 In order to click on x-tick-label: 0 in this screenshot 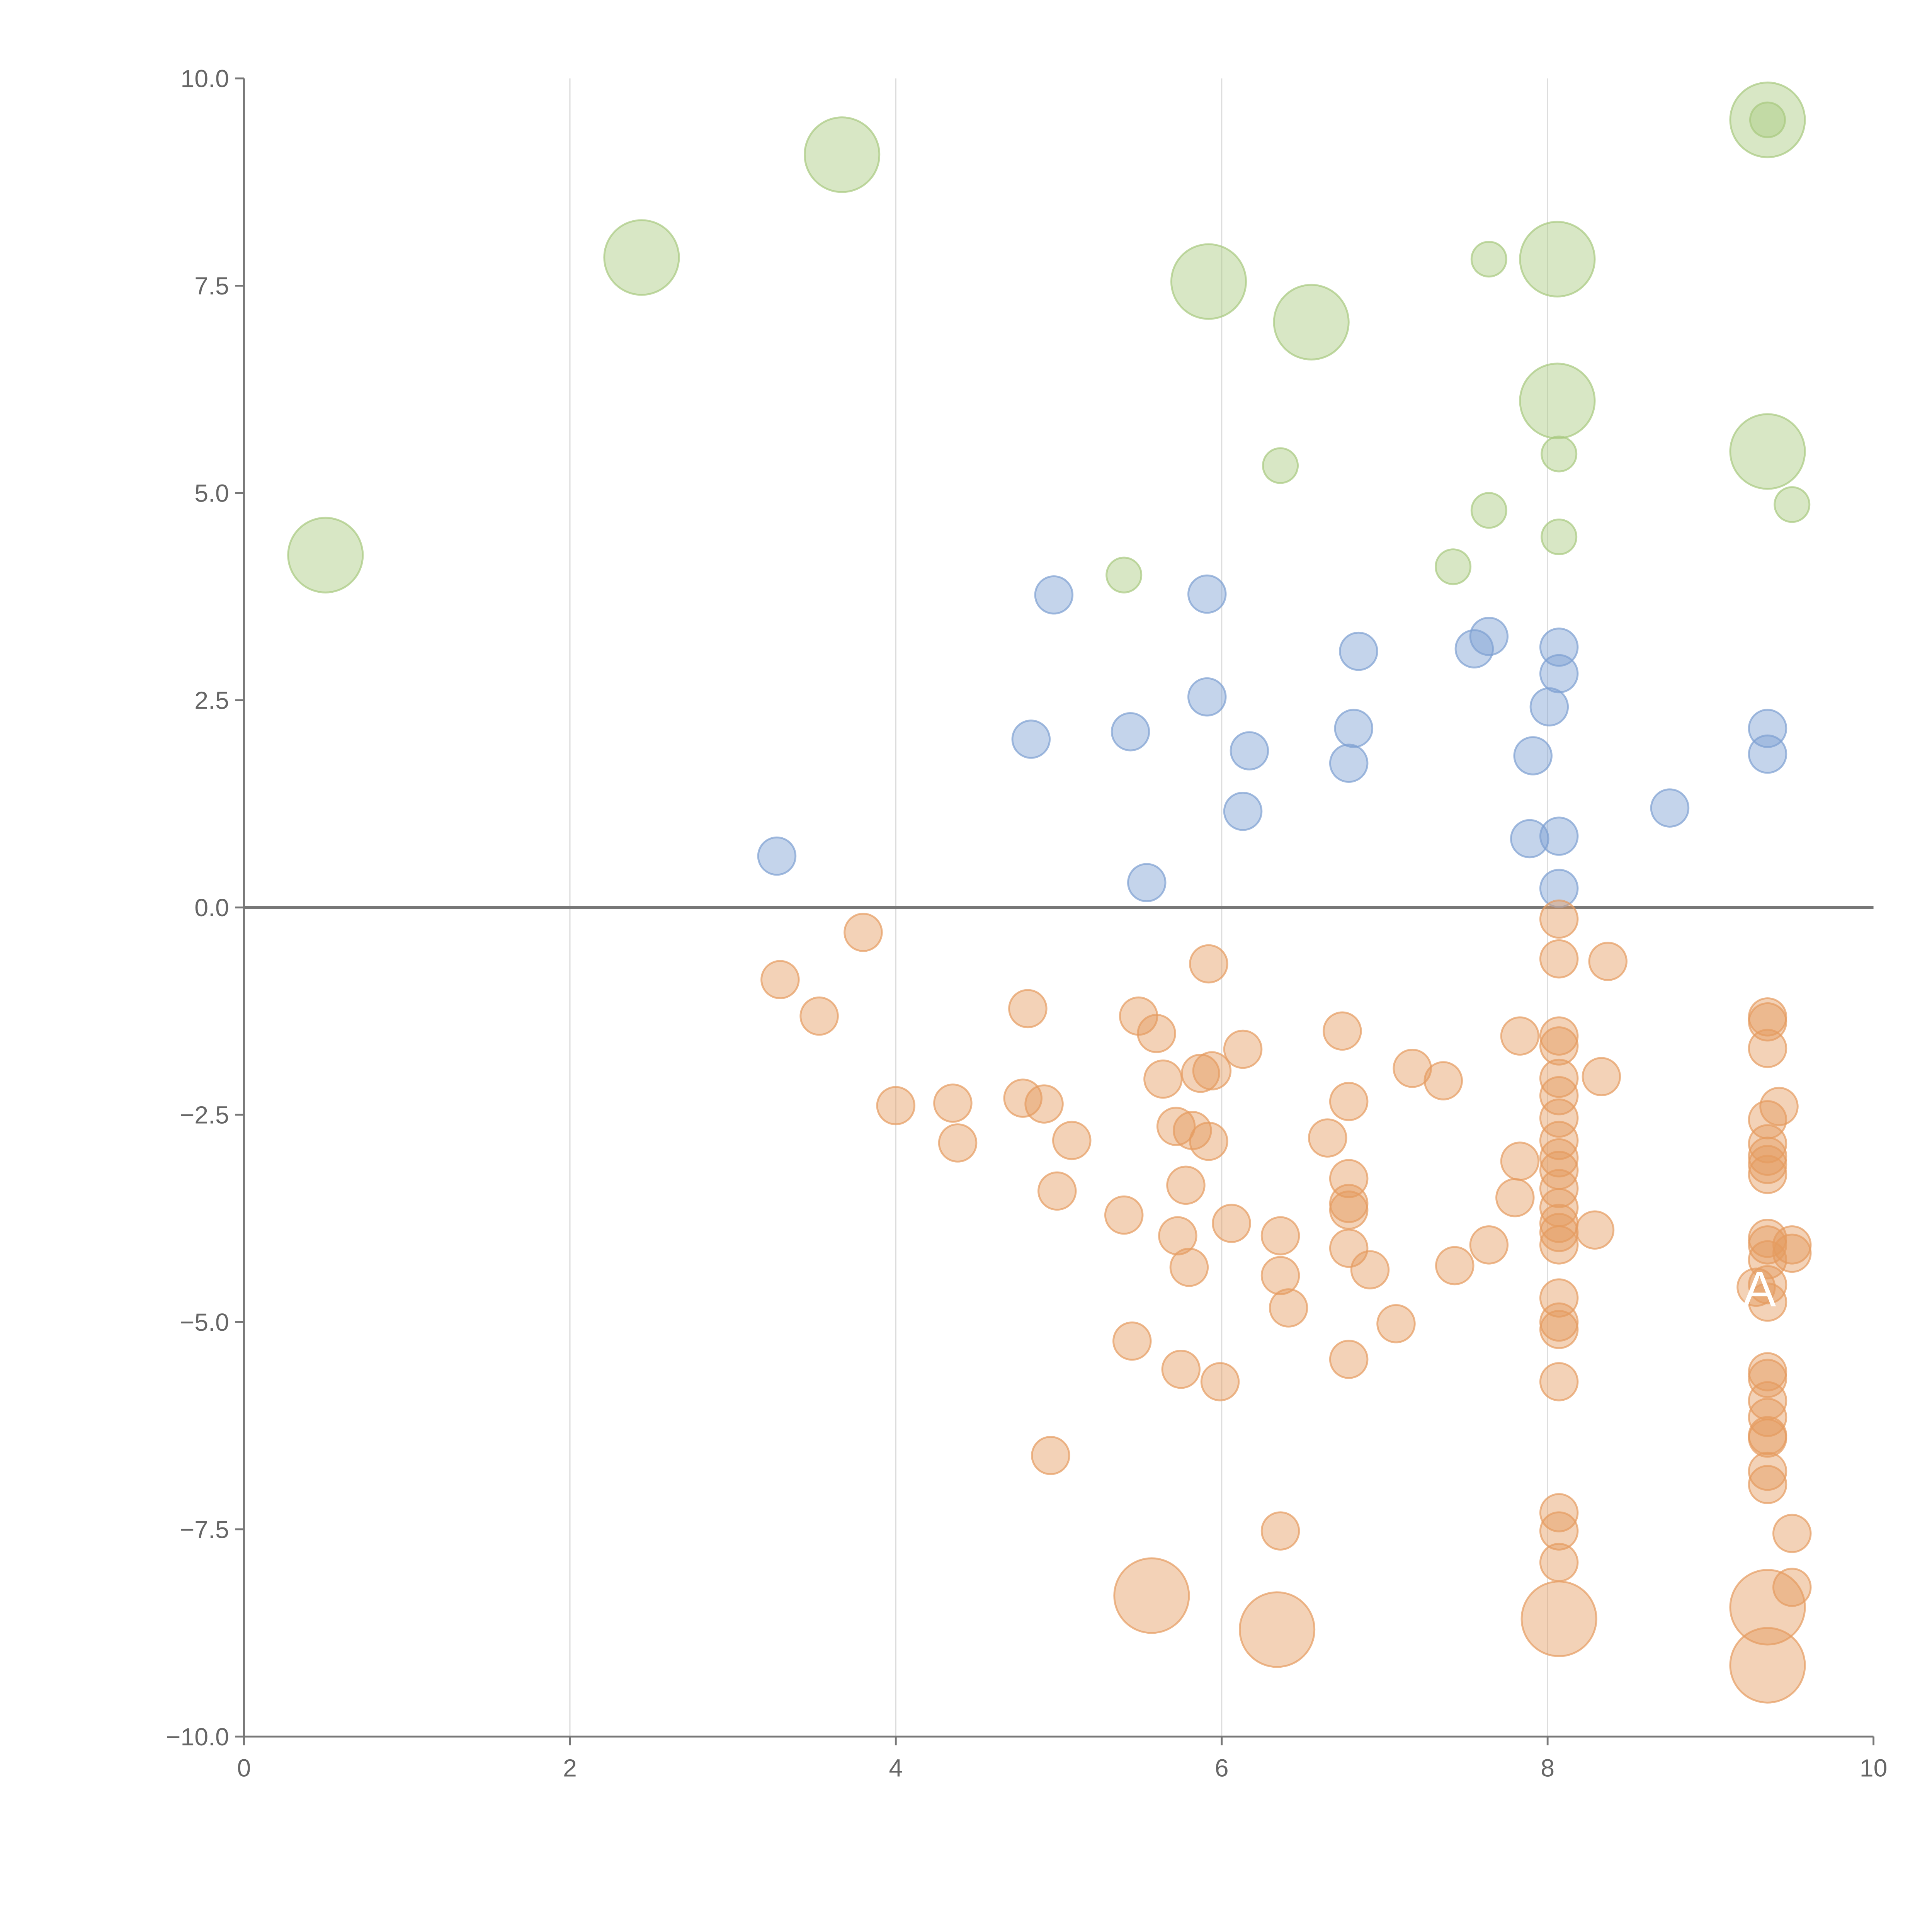, I will do `click(244, 1768)`.